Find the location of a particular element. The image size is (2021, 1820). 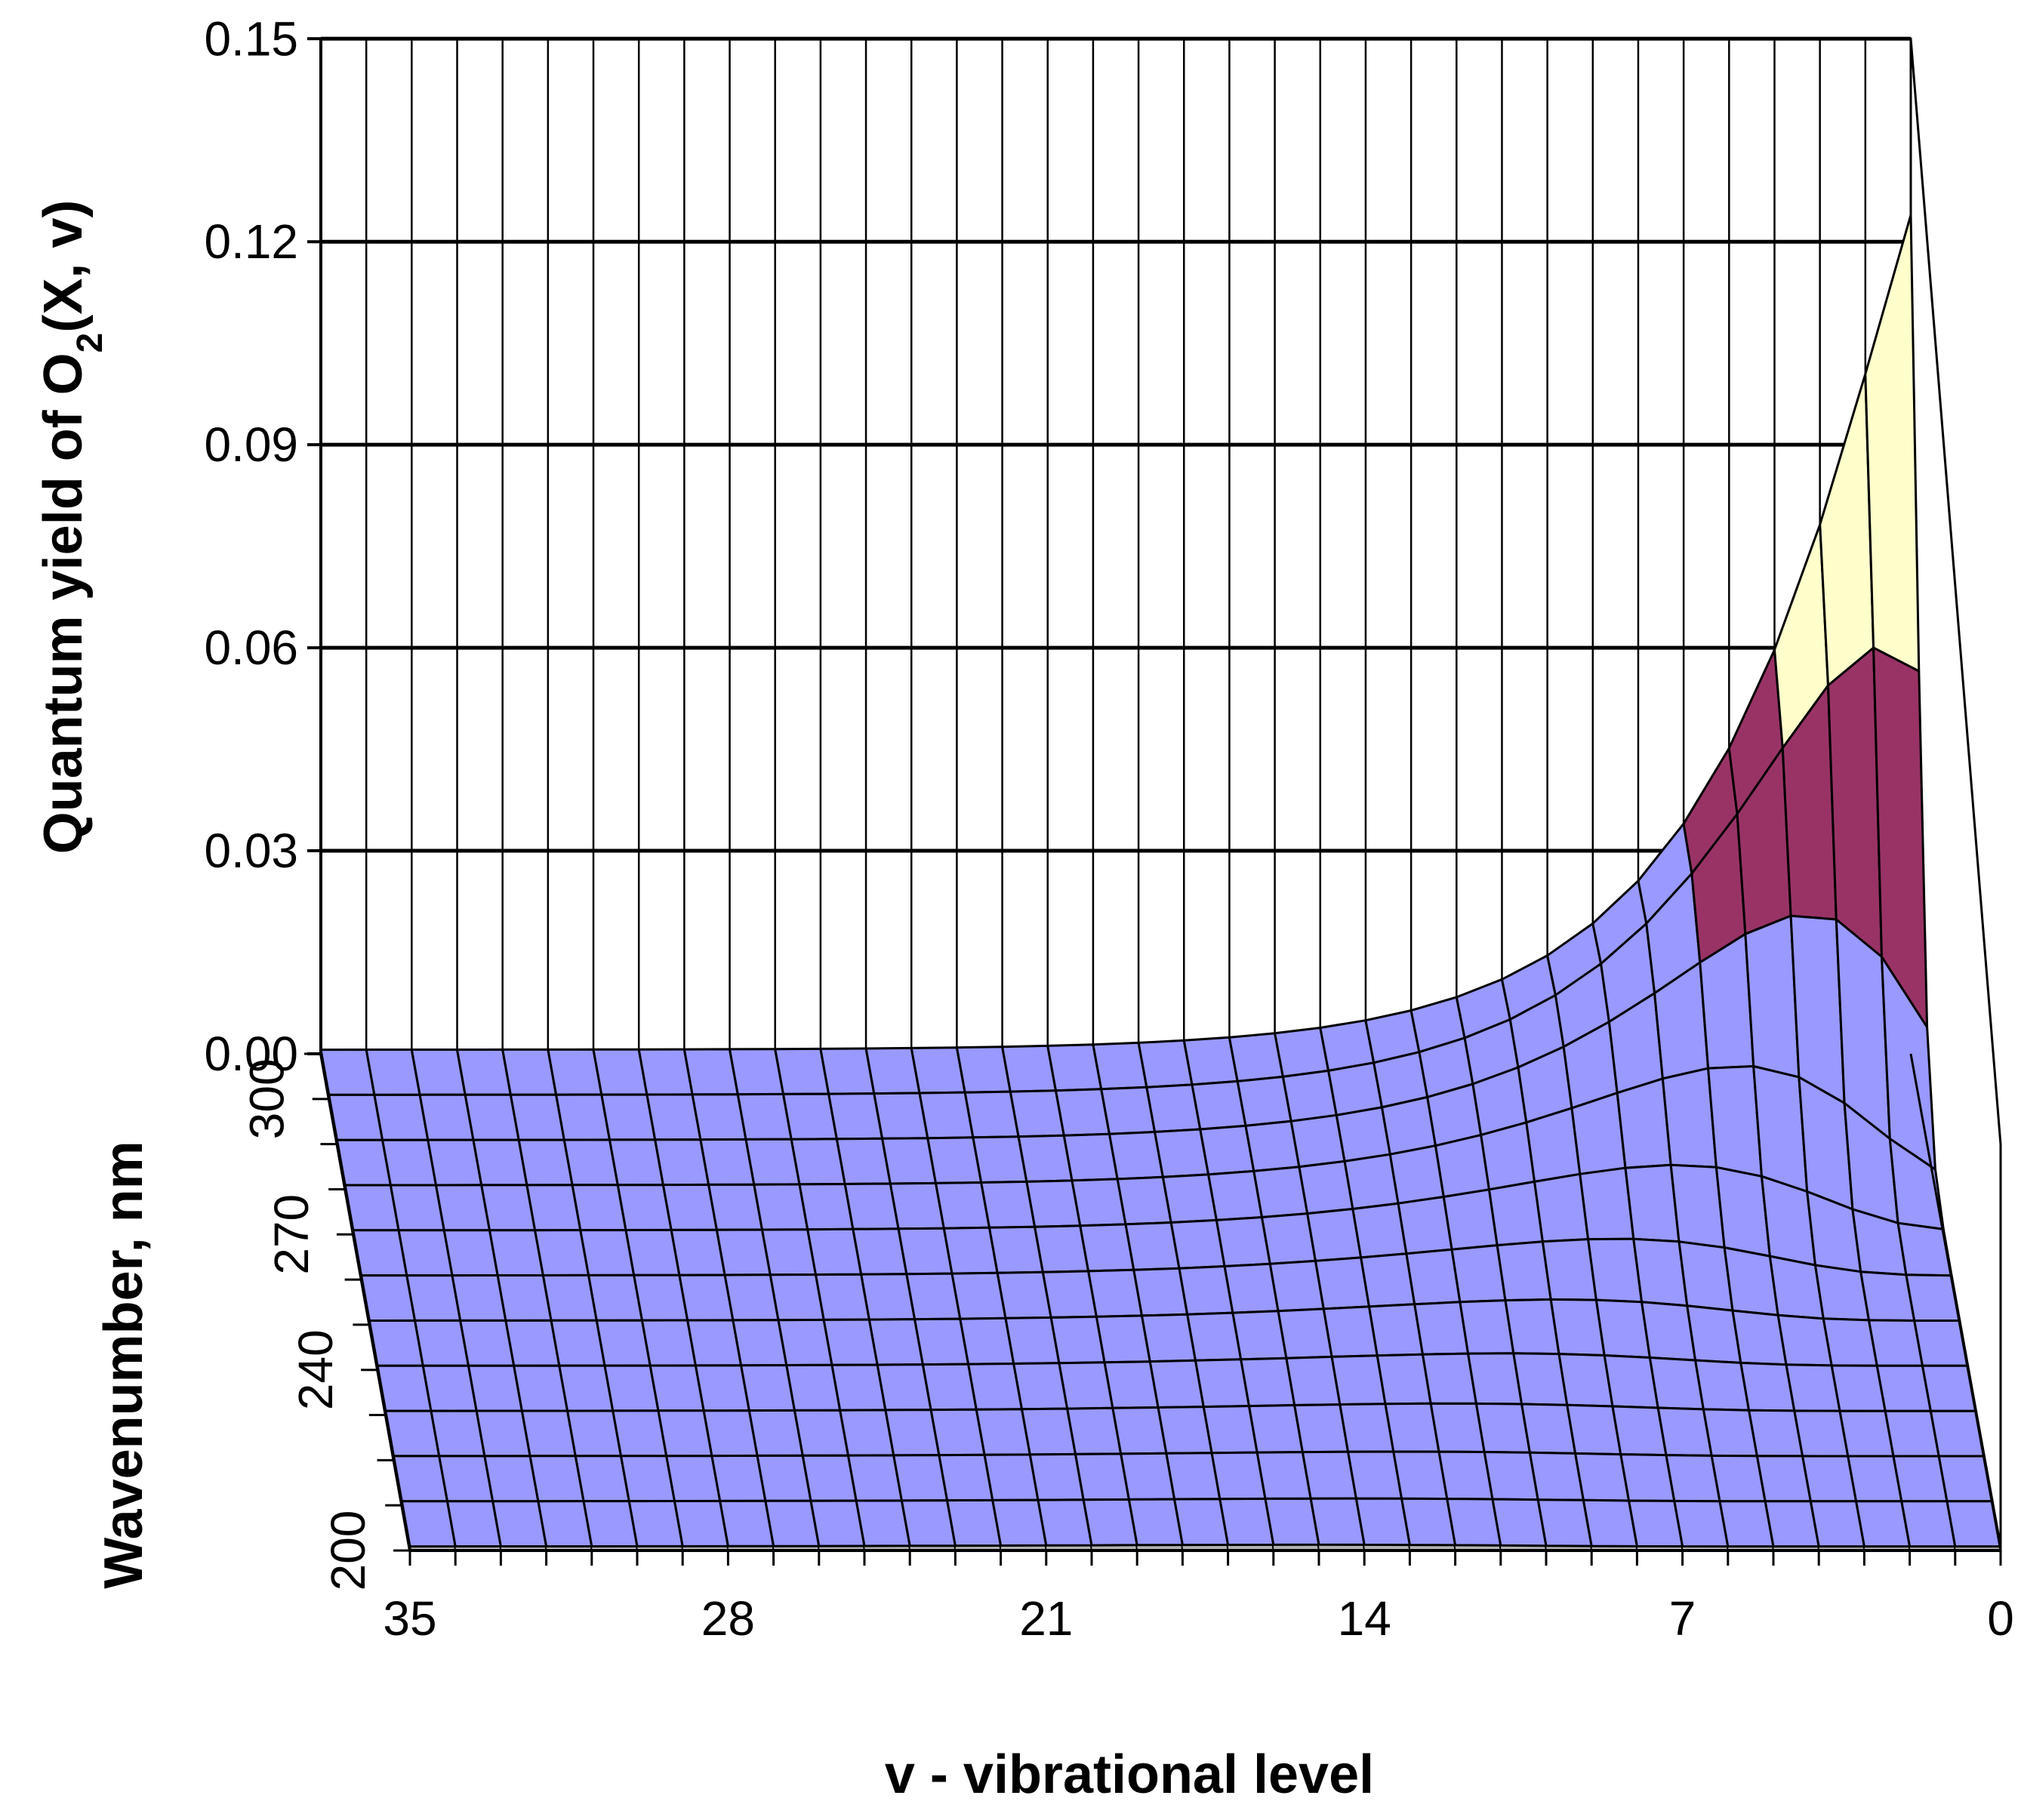

x-tick-label: 14 is located at coordinates (1364, 1618).